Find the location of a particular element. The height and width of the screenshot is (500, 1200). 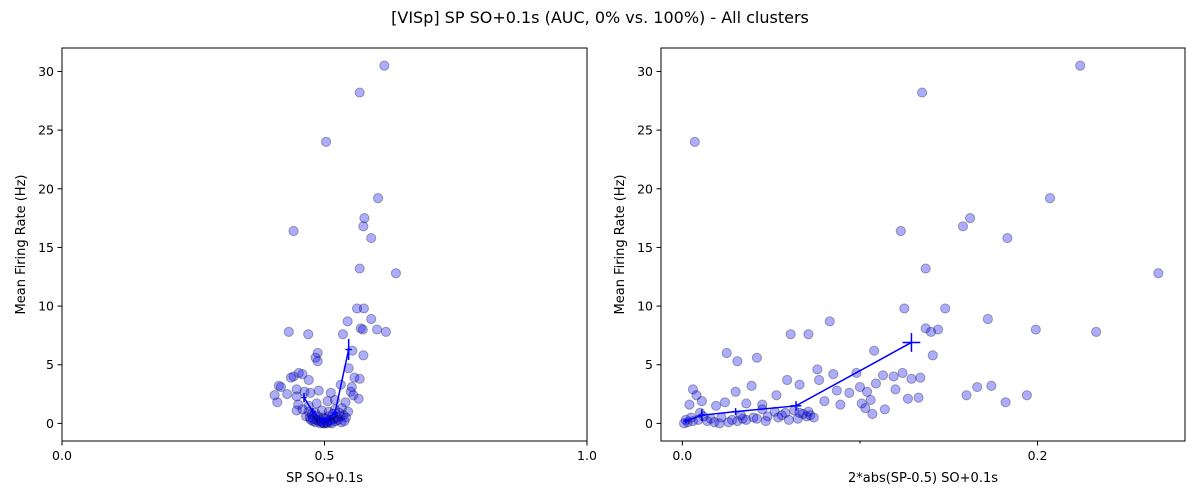

y-tick-label: 20 is located at coordinates (645, 188).